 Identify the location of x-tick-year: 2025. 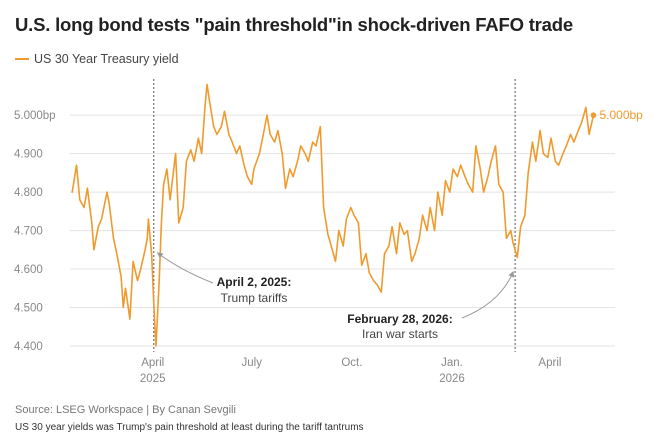
(153, 379).